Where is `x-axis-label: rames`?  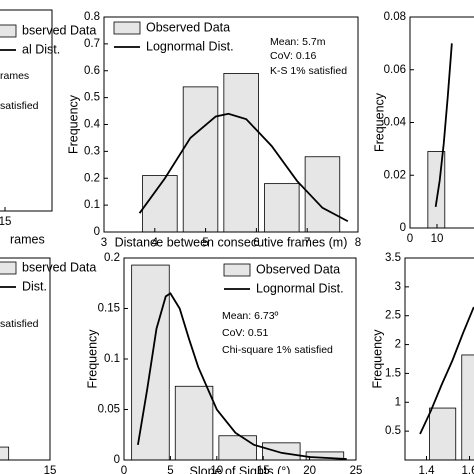
x-axis-label: rames is located at coordinates (27, 239).